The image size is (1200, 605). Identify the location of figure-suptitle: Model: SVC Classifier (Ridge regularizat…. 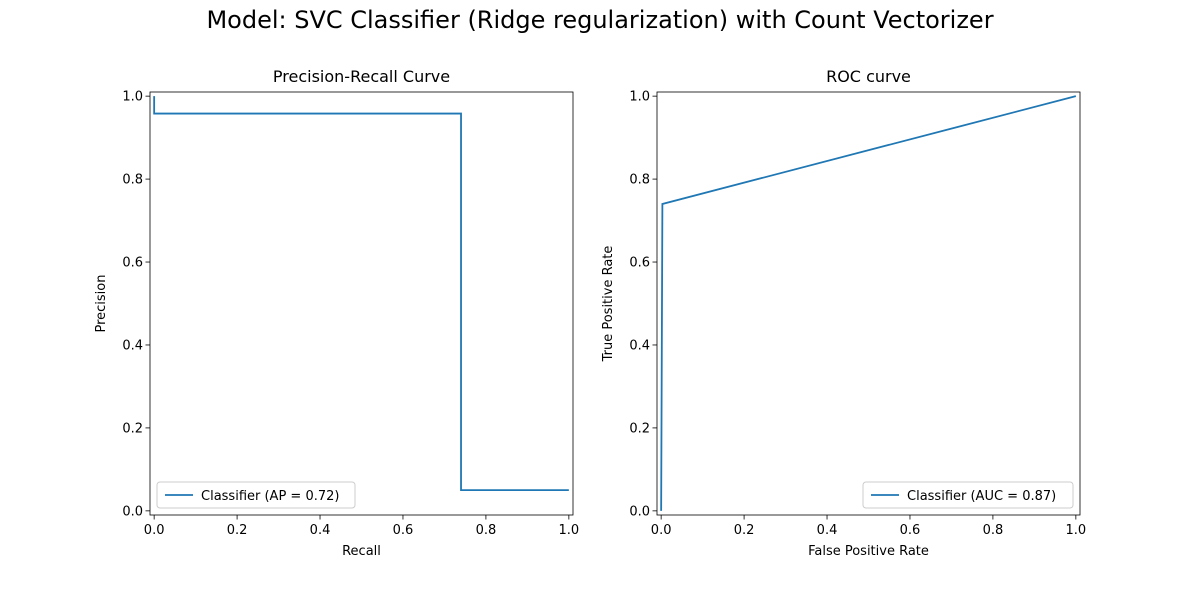
(600, 20).